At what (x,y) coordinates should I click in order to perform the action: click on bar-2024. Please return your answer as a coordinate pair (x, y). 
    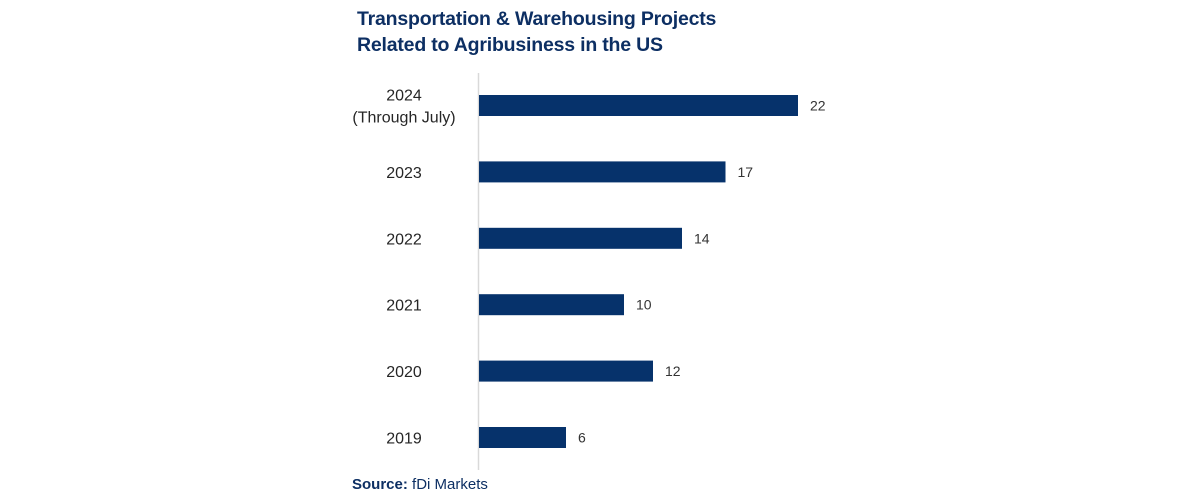
    Looking at the image, I should click on (638, 105).